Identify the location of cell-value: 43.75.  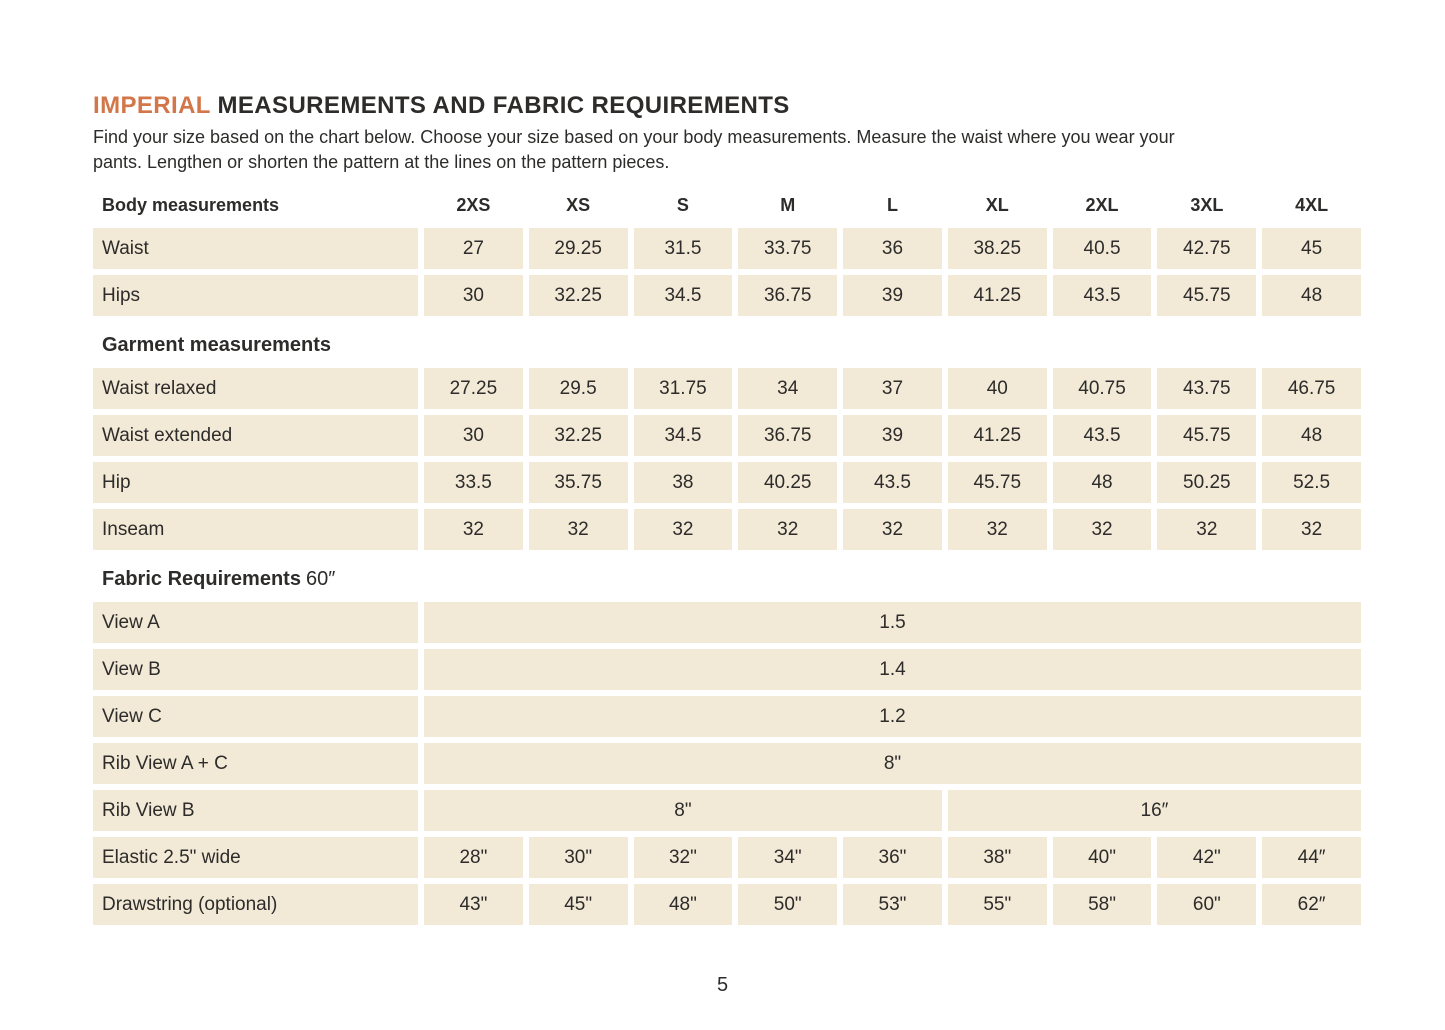
(1207, 388).